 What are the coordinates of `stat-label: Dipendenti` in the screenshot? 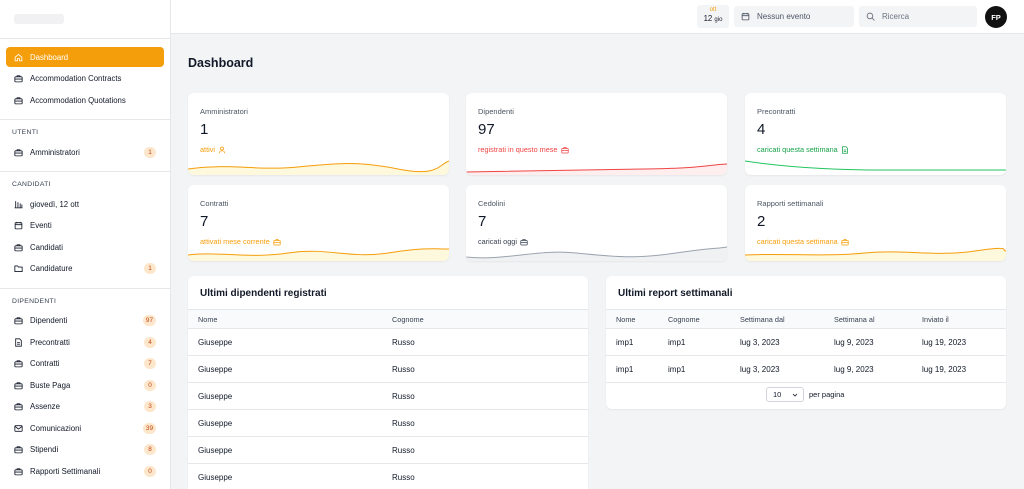 It's located at (496, 111).